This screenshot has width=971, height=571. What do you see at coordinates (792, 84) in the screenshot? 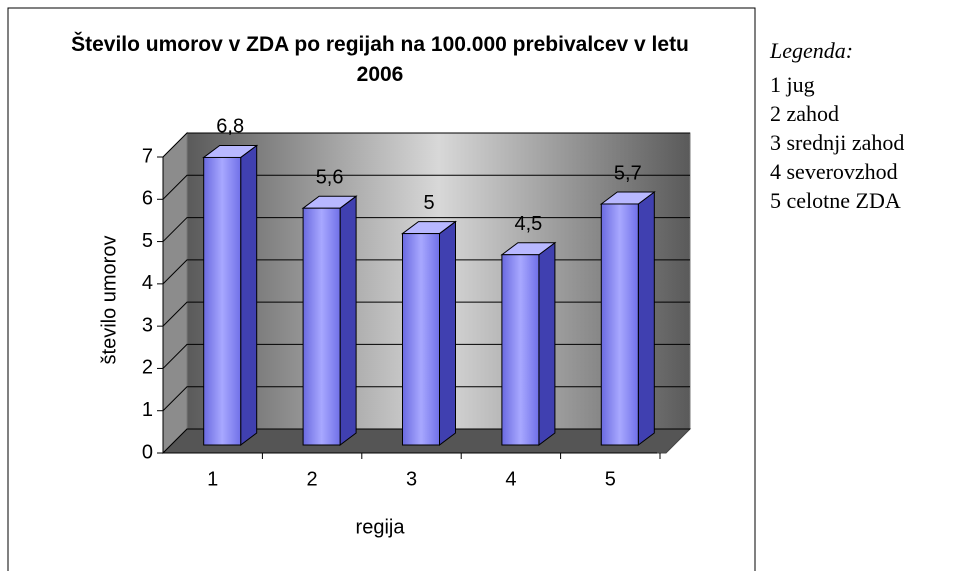
I see `legend-item: 1 jug` at bounding box center [792, 84].